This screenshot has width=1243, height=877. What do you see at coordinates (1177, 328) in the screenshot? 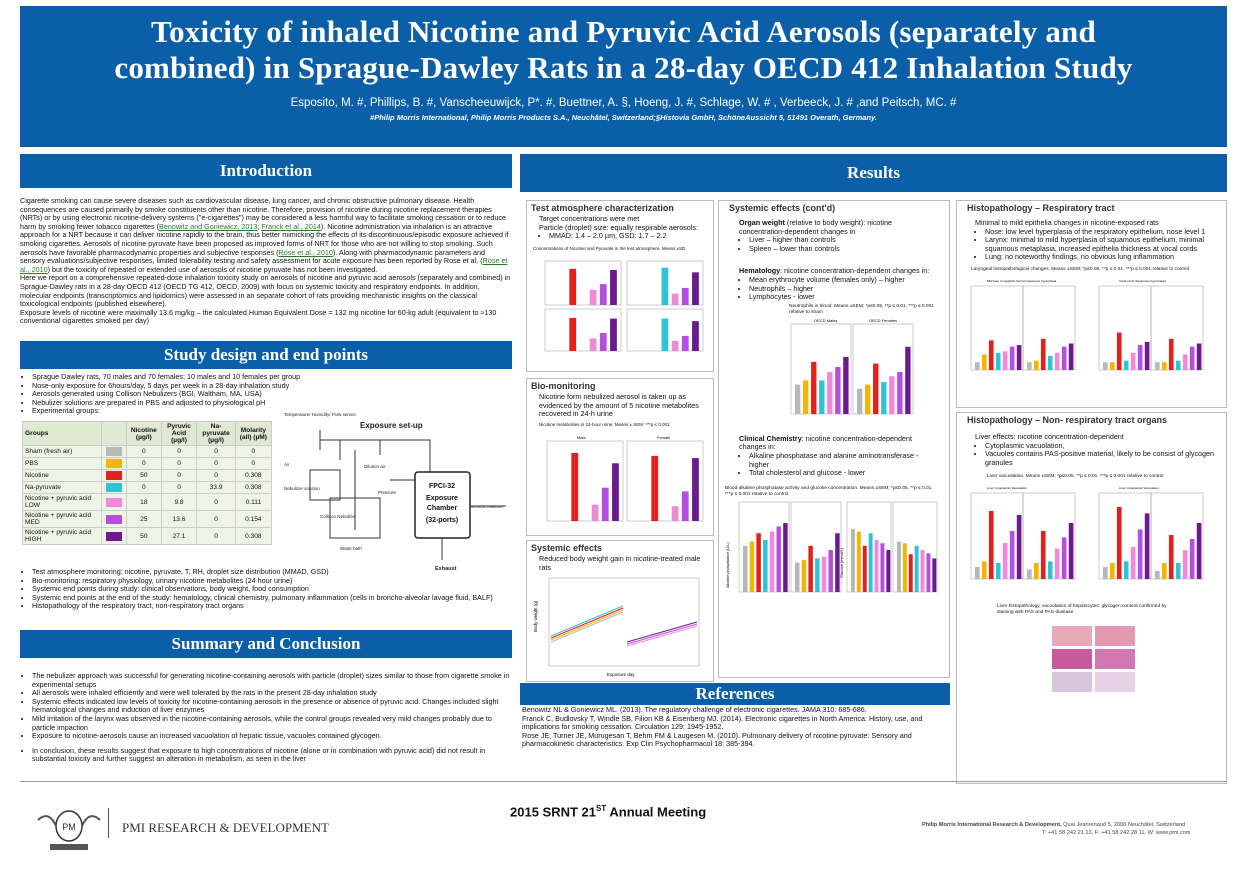
I see `larynx-2-female-frame` at bounding box center [1177, 328].